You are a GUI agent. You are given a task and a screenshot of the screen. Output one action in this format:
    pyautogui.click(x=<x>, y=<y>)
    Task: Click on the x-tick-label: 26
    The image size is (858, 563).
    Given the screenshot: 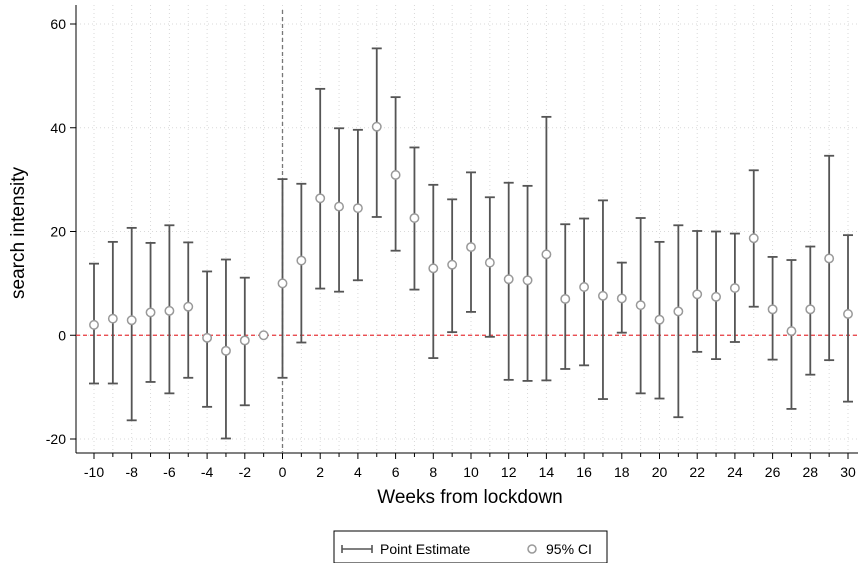 What is the action you would take?
    pyautogui.click(x=773, y=472)
    